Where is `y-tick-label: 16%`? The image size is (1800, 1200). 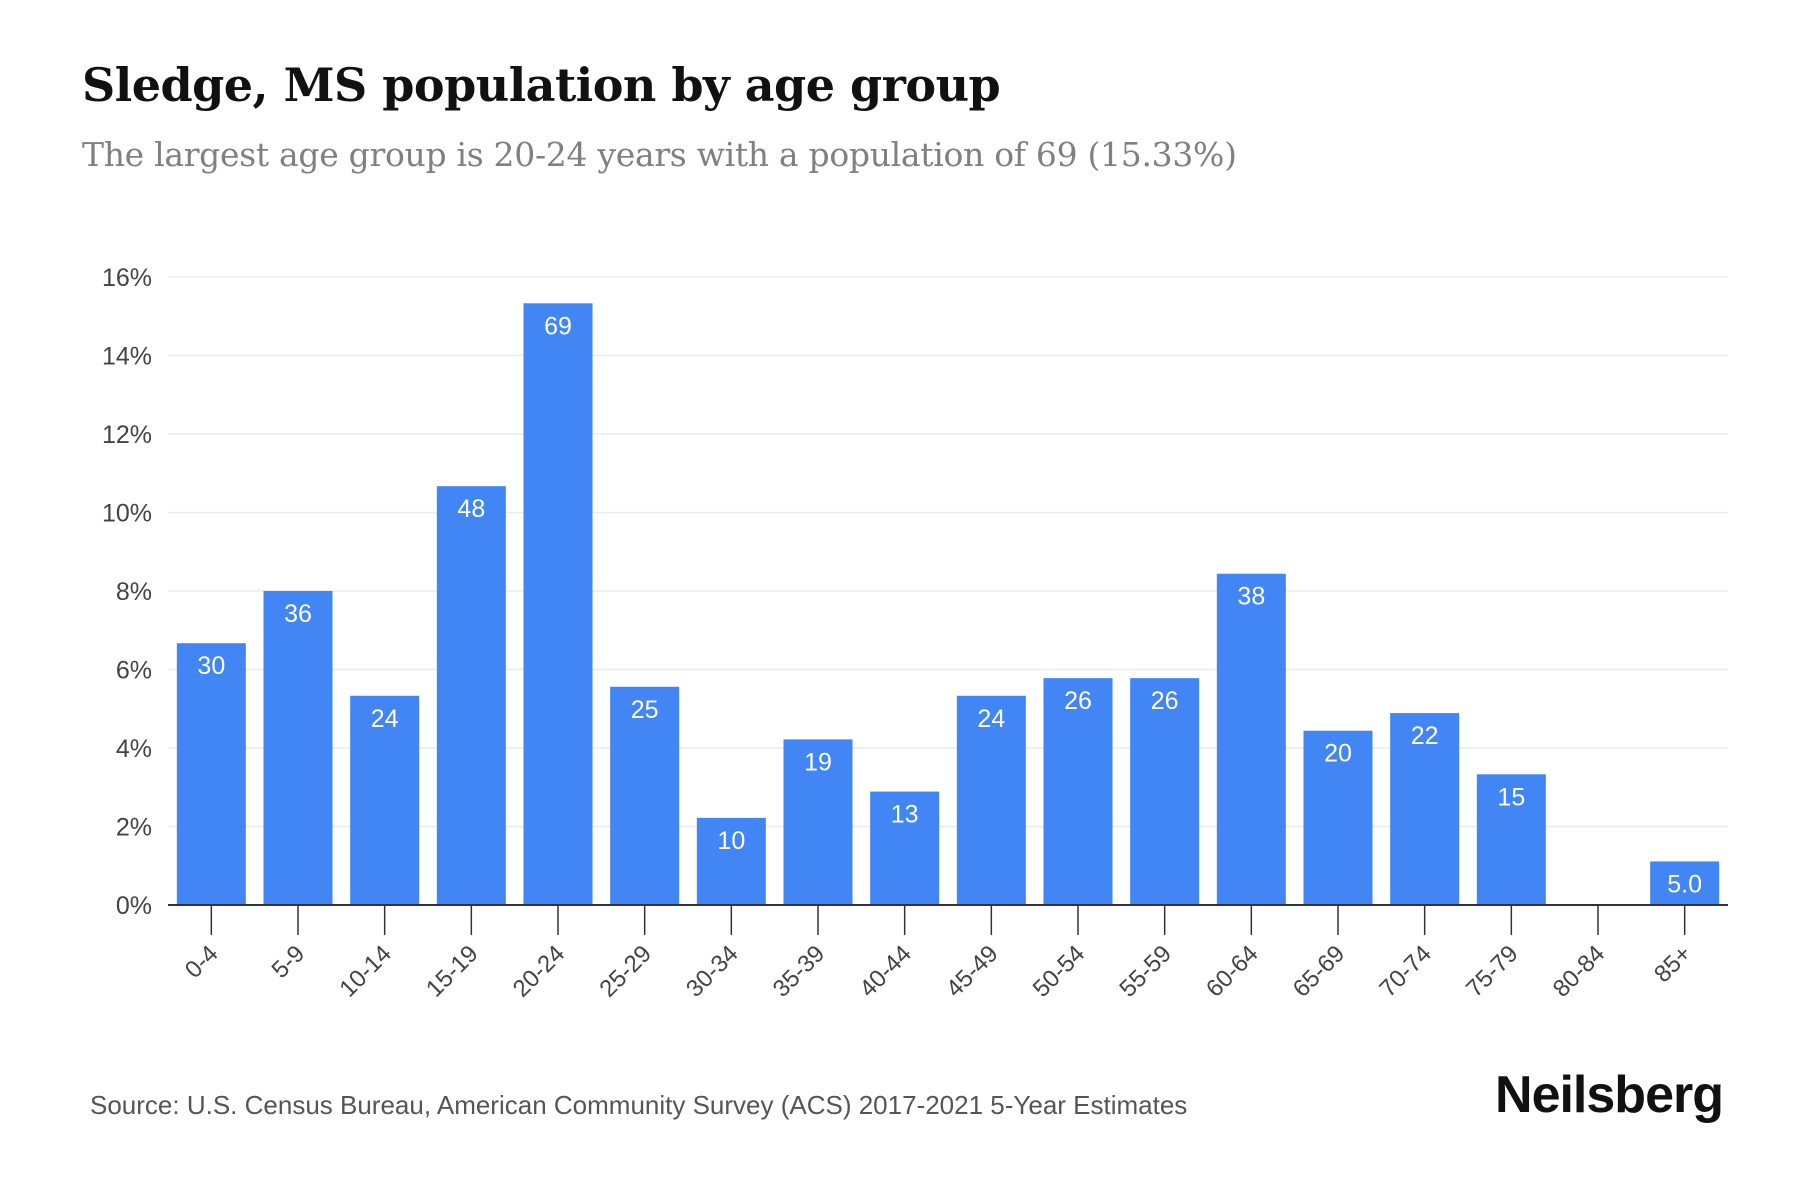
y-tick-label: 16% is located at coordinates (127, 278).